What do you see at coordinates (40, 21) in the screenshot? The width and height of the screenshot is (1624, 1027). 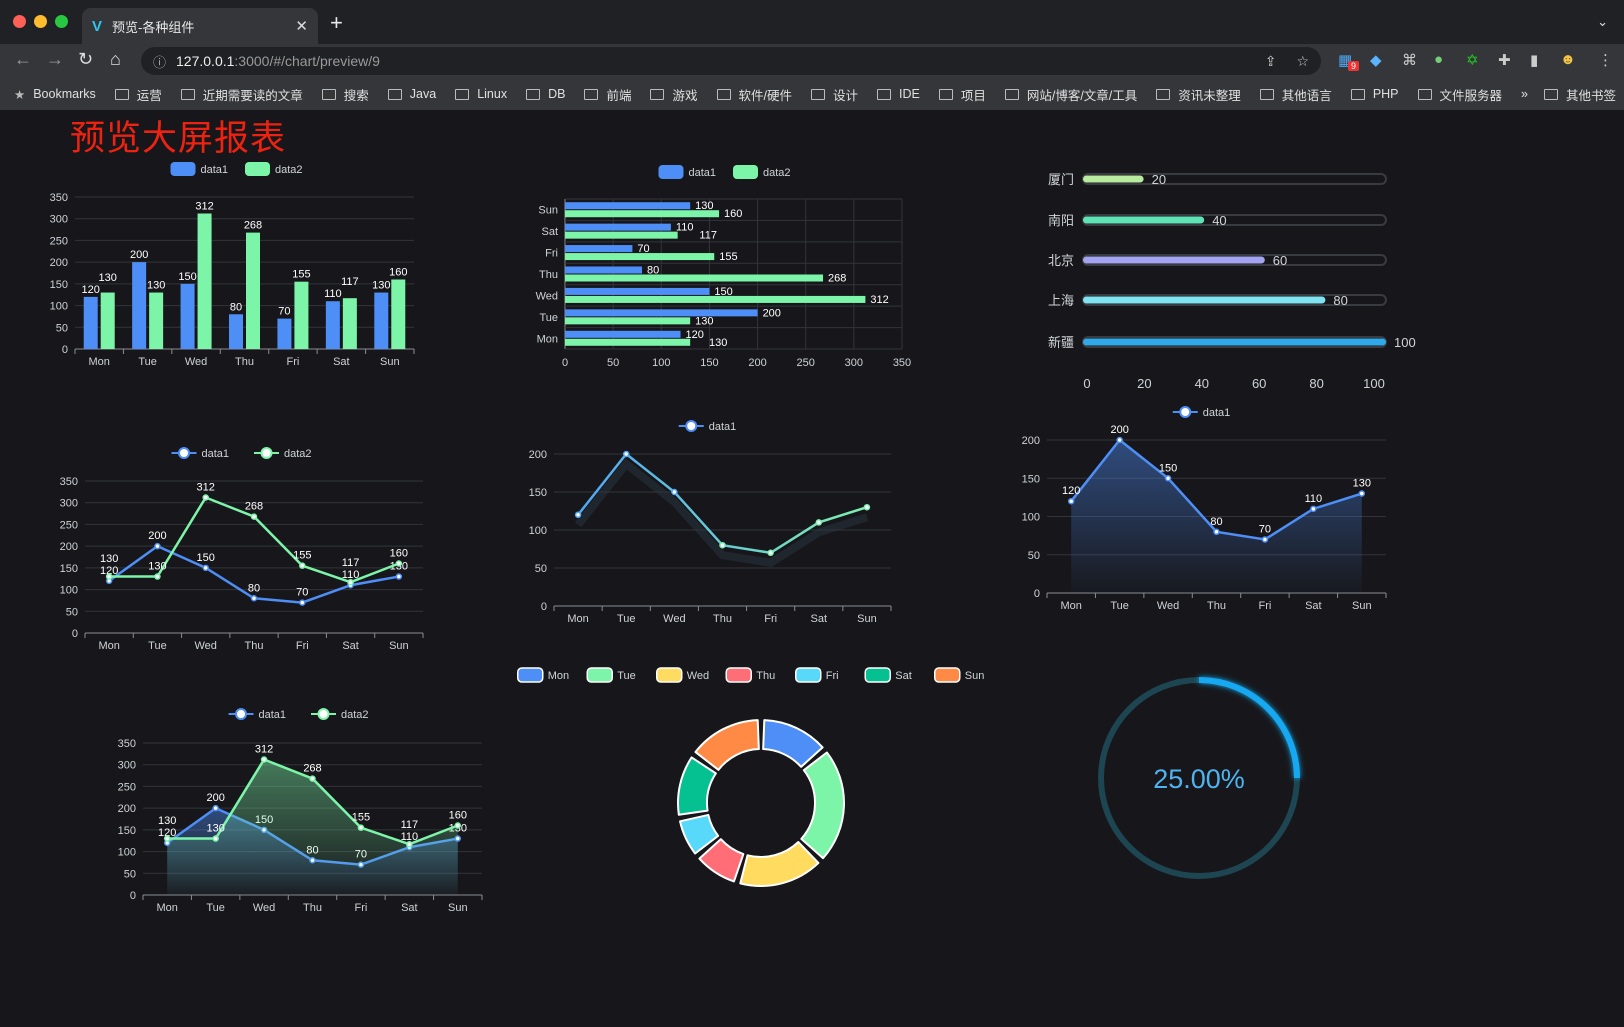 I see `minimize-window-button` at bounding box center [40, 21].